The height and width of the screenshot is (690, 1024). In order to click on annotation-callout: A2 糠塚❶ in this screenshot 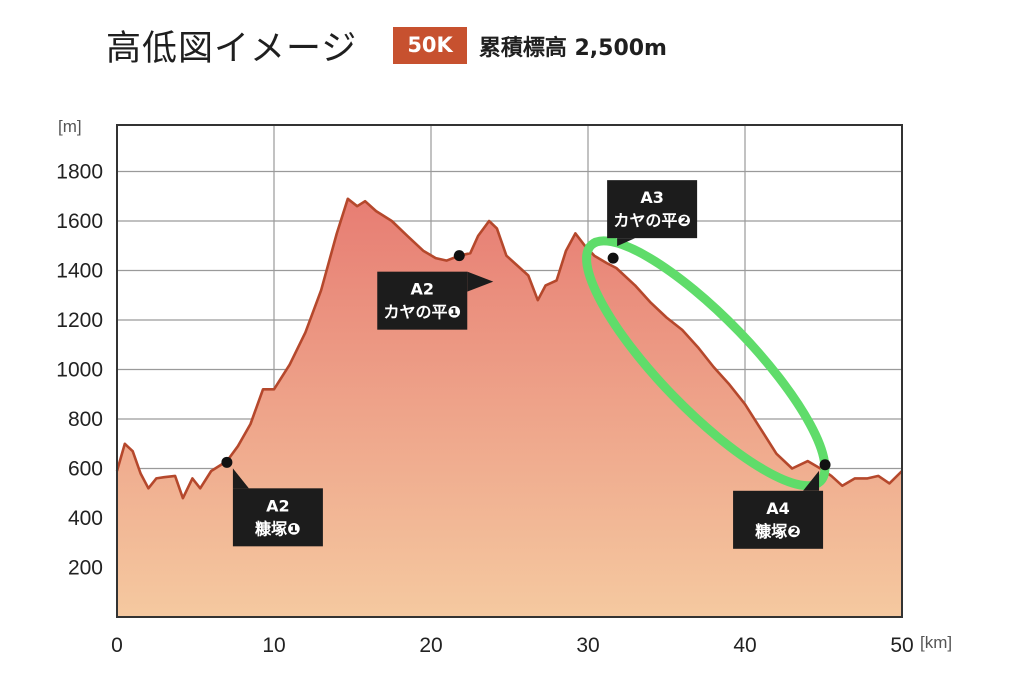, I will do `click(272, 501)`.